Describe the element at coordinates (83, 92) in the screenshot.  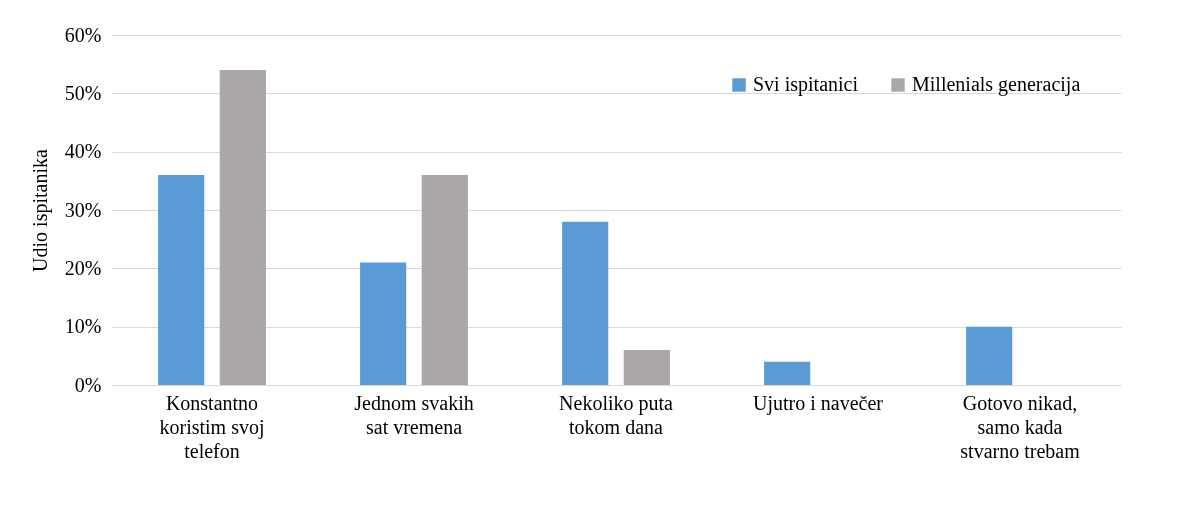
I see `y-tick-label: 50%` at that location.